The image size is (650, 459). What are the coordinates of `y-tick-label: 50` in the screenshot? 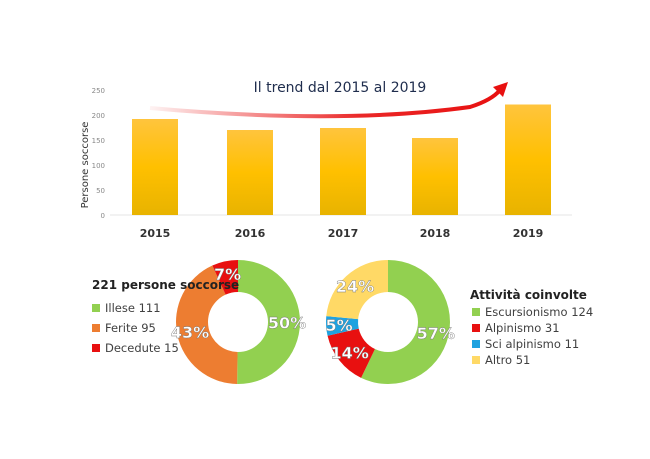 It's located at (100, 191).